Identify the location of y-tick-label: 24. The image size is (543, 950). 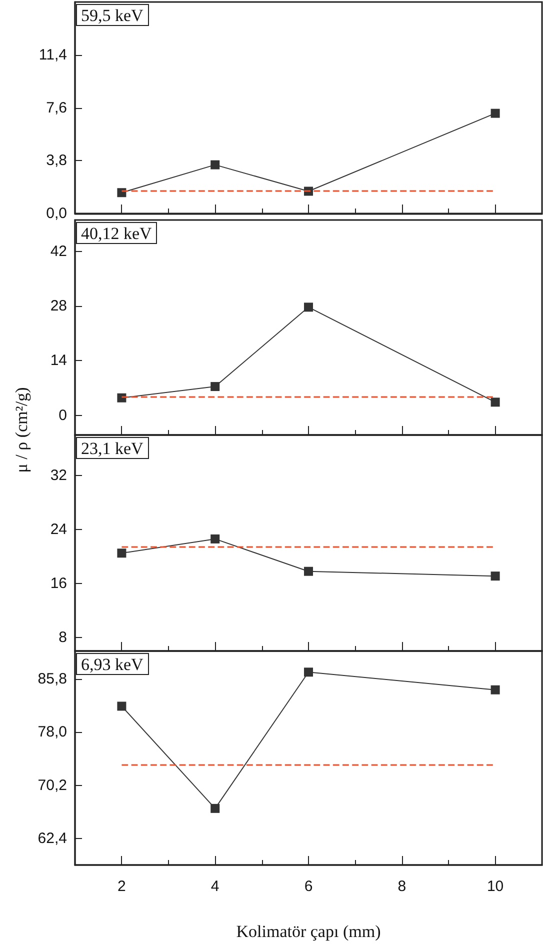
(58, 529).